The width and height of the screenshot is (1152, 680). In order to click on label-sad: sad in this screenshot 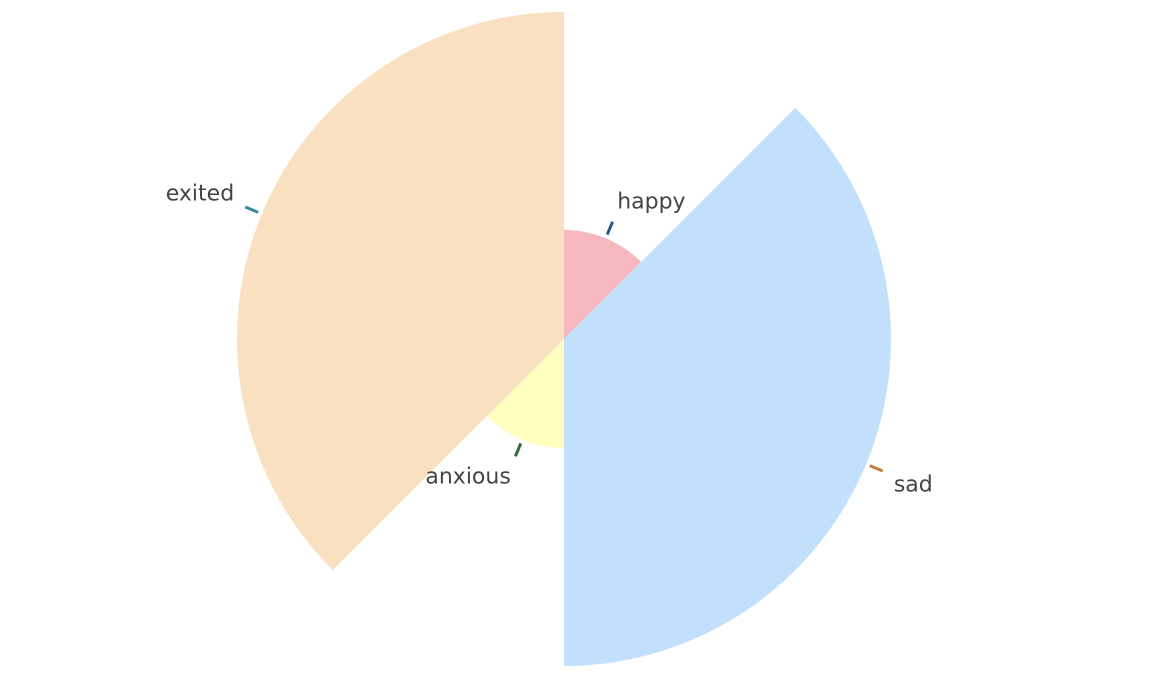, I will do `click(913, 485)`.